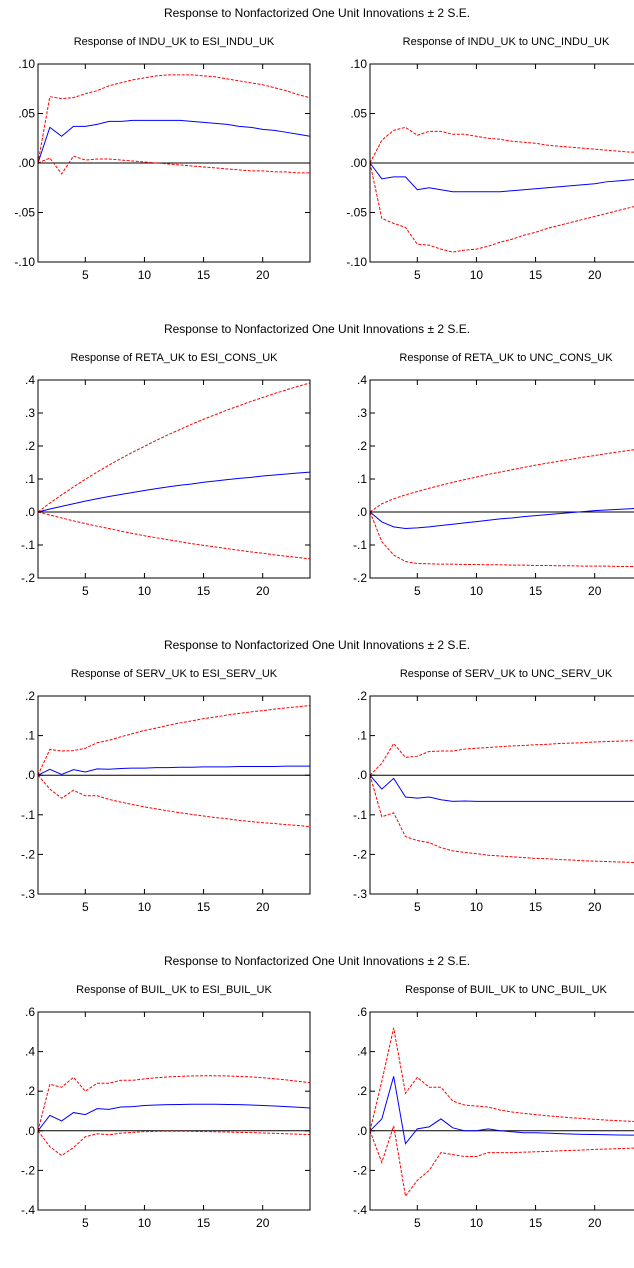 This screenshot has height=1268, width=634. I want to click on y-tick-label: .10, so click(26, 64).